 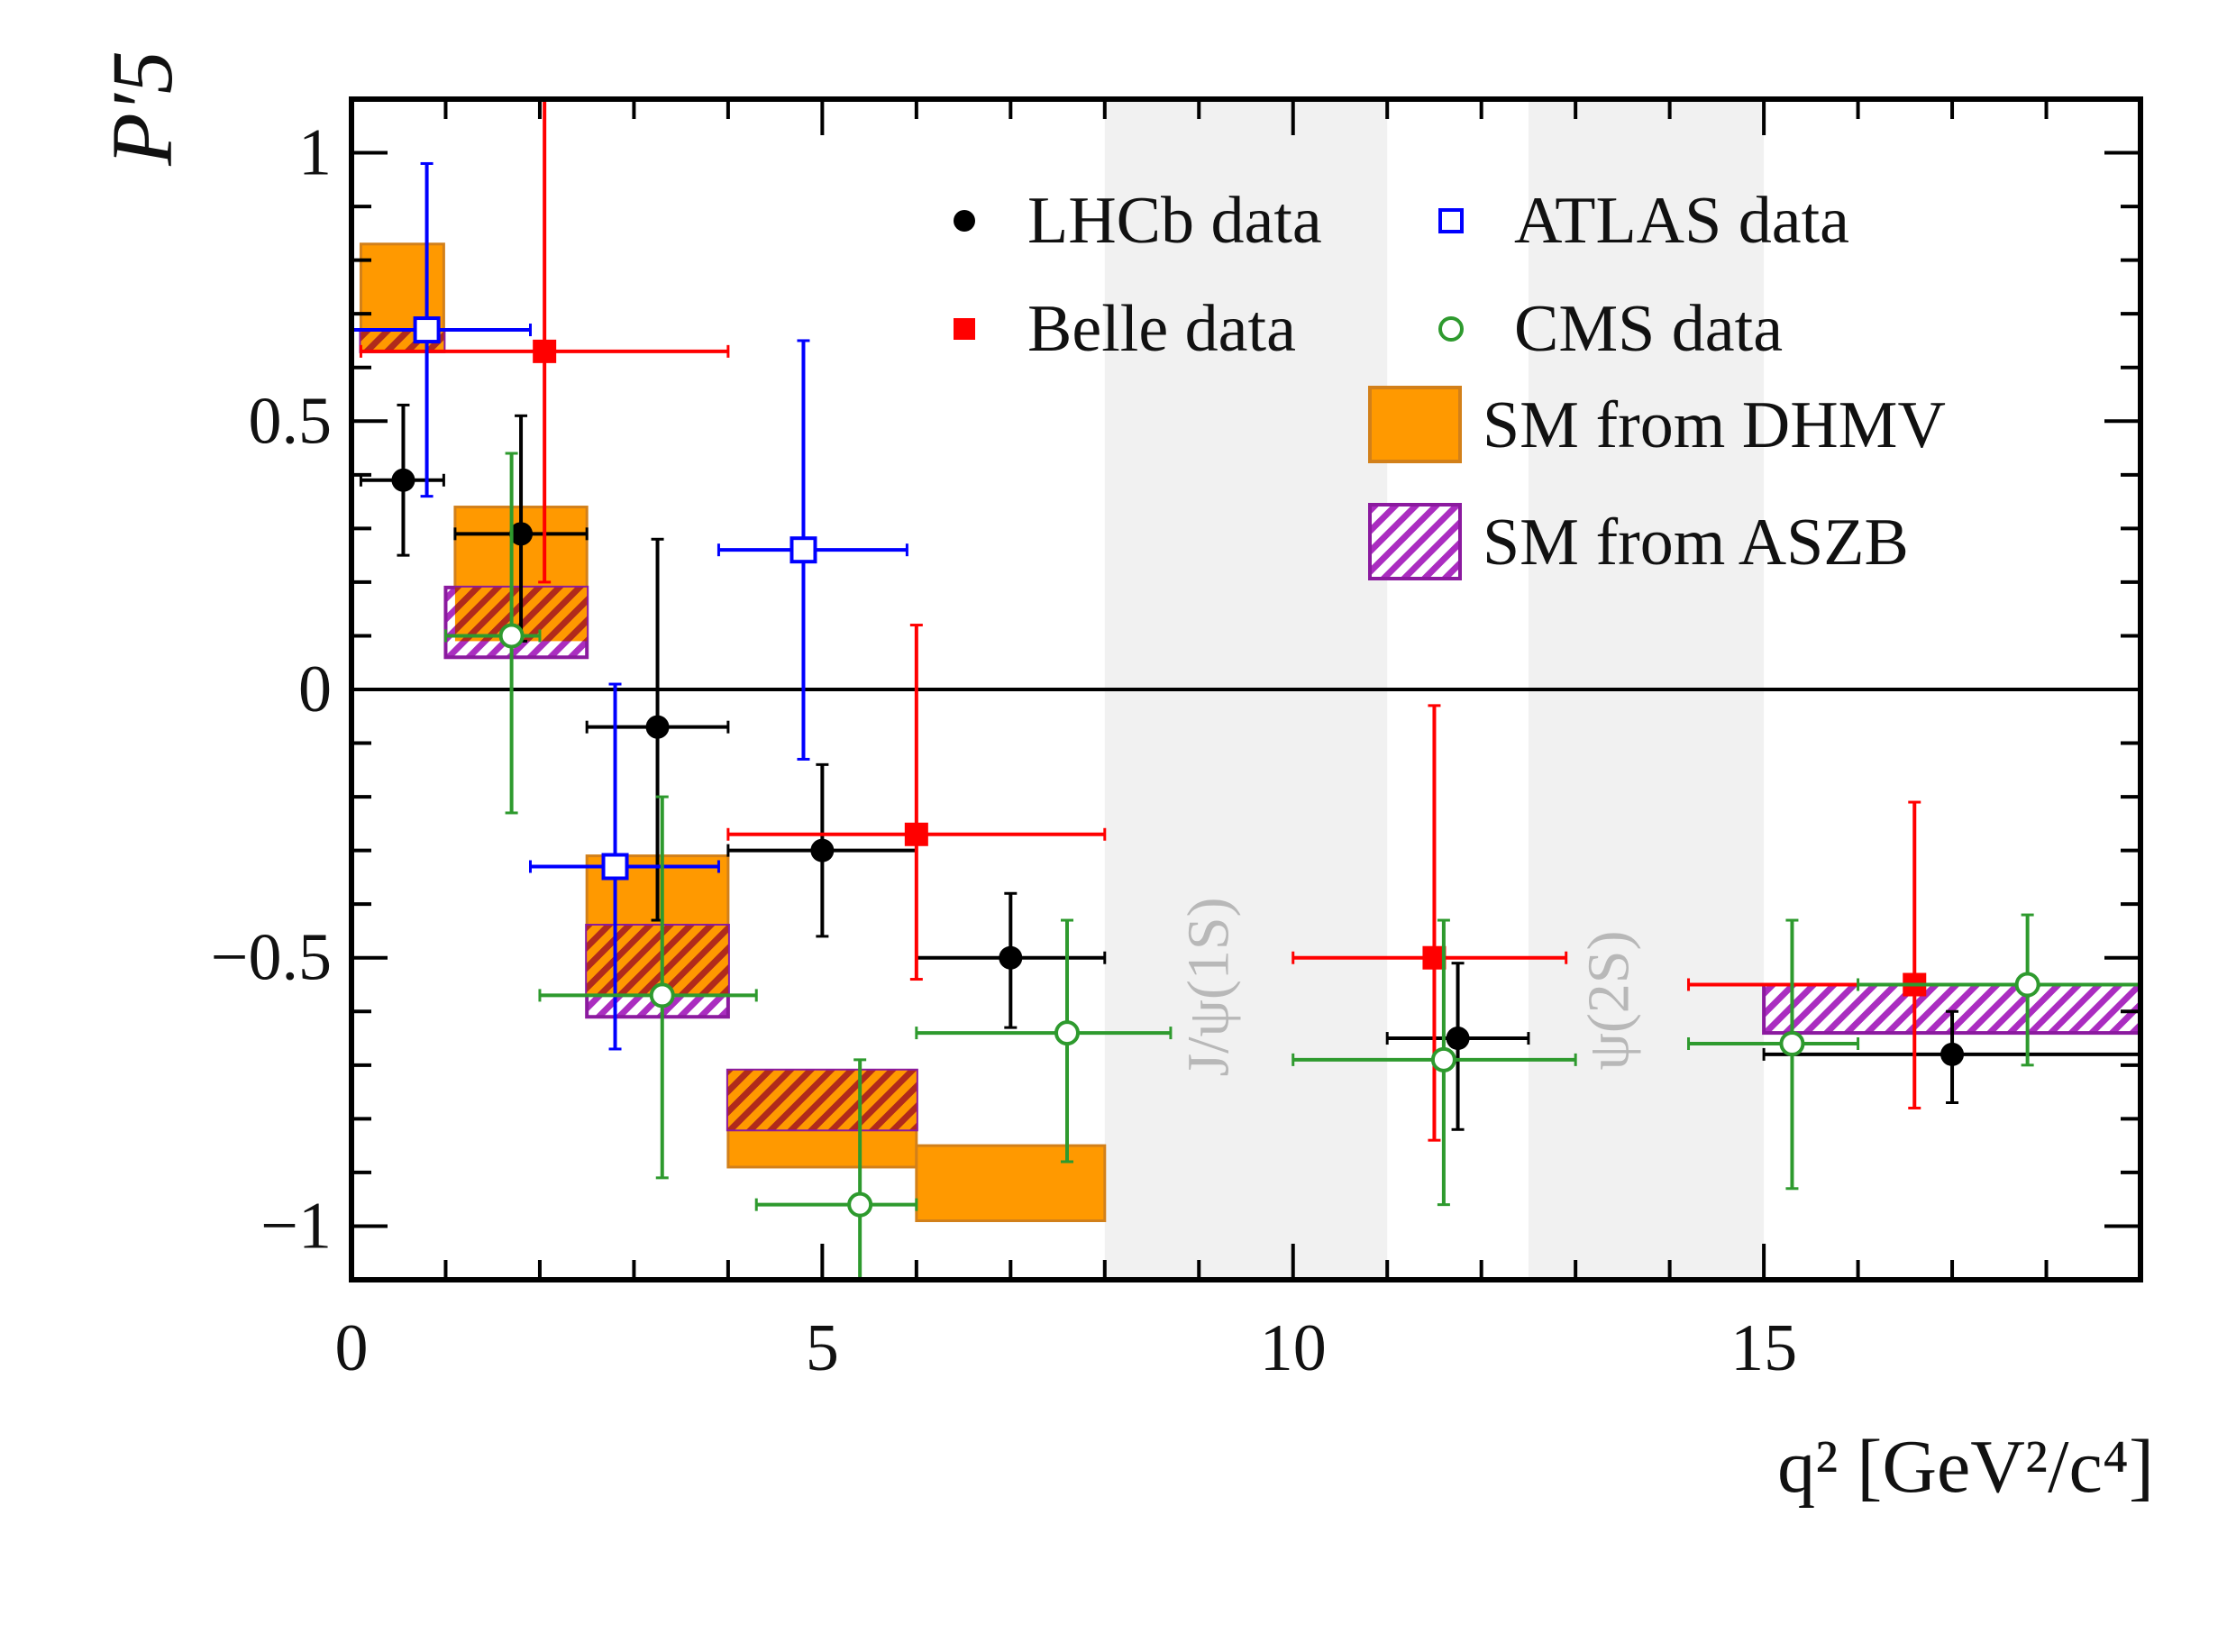 What do you see at coordinates (271, 958) in the screenshot?
I see `y-tick-label: −0.5` at bounding box center [271, 958].